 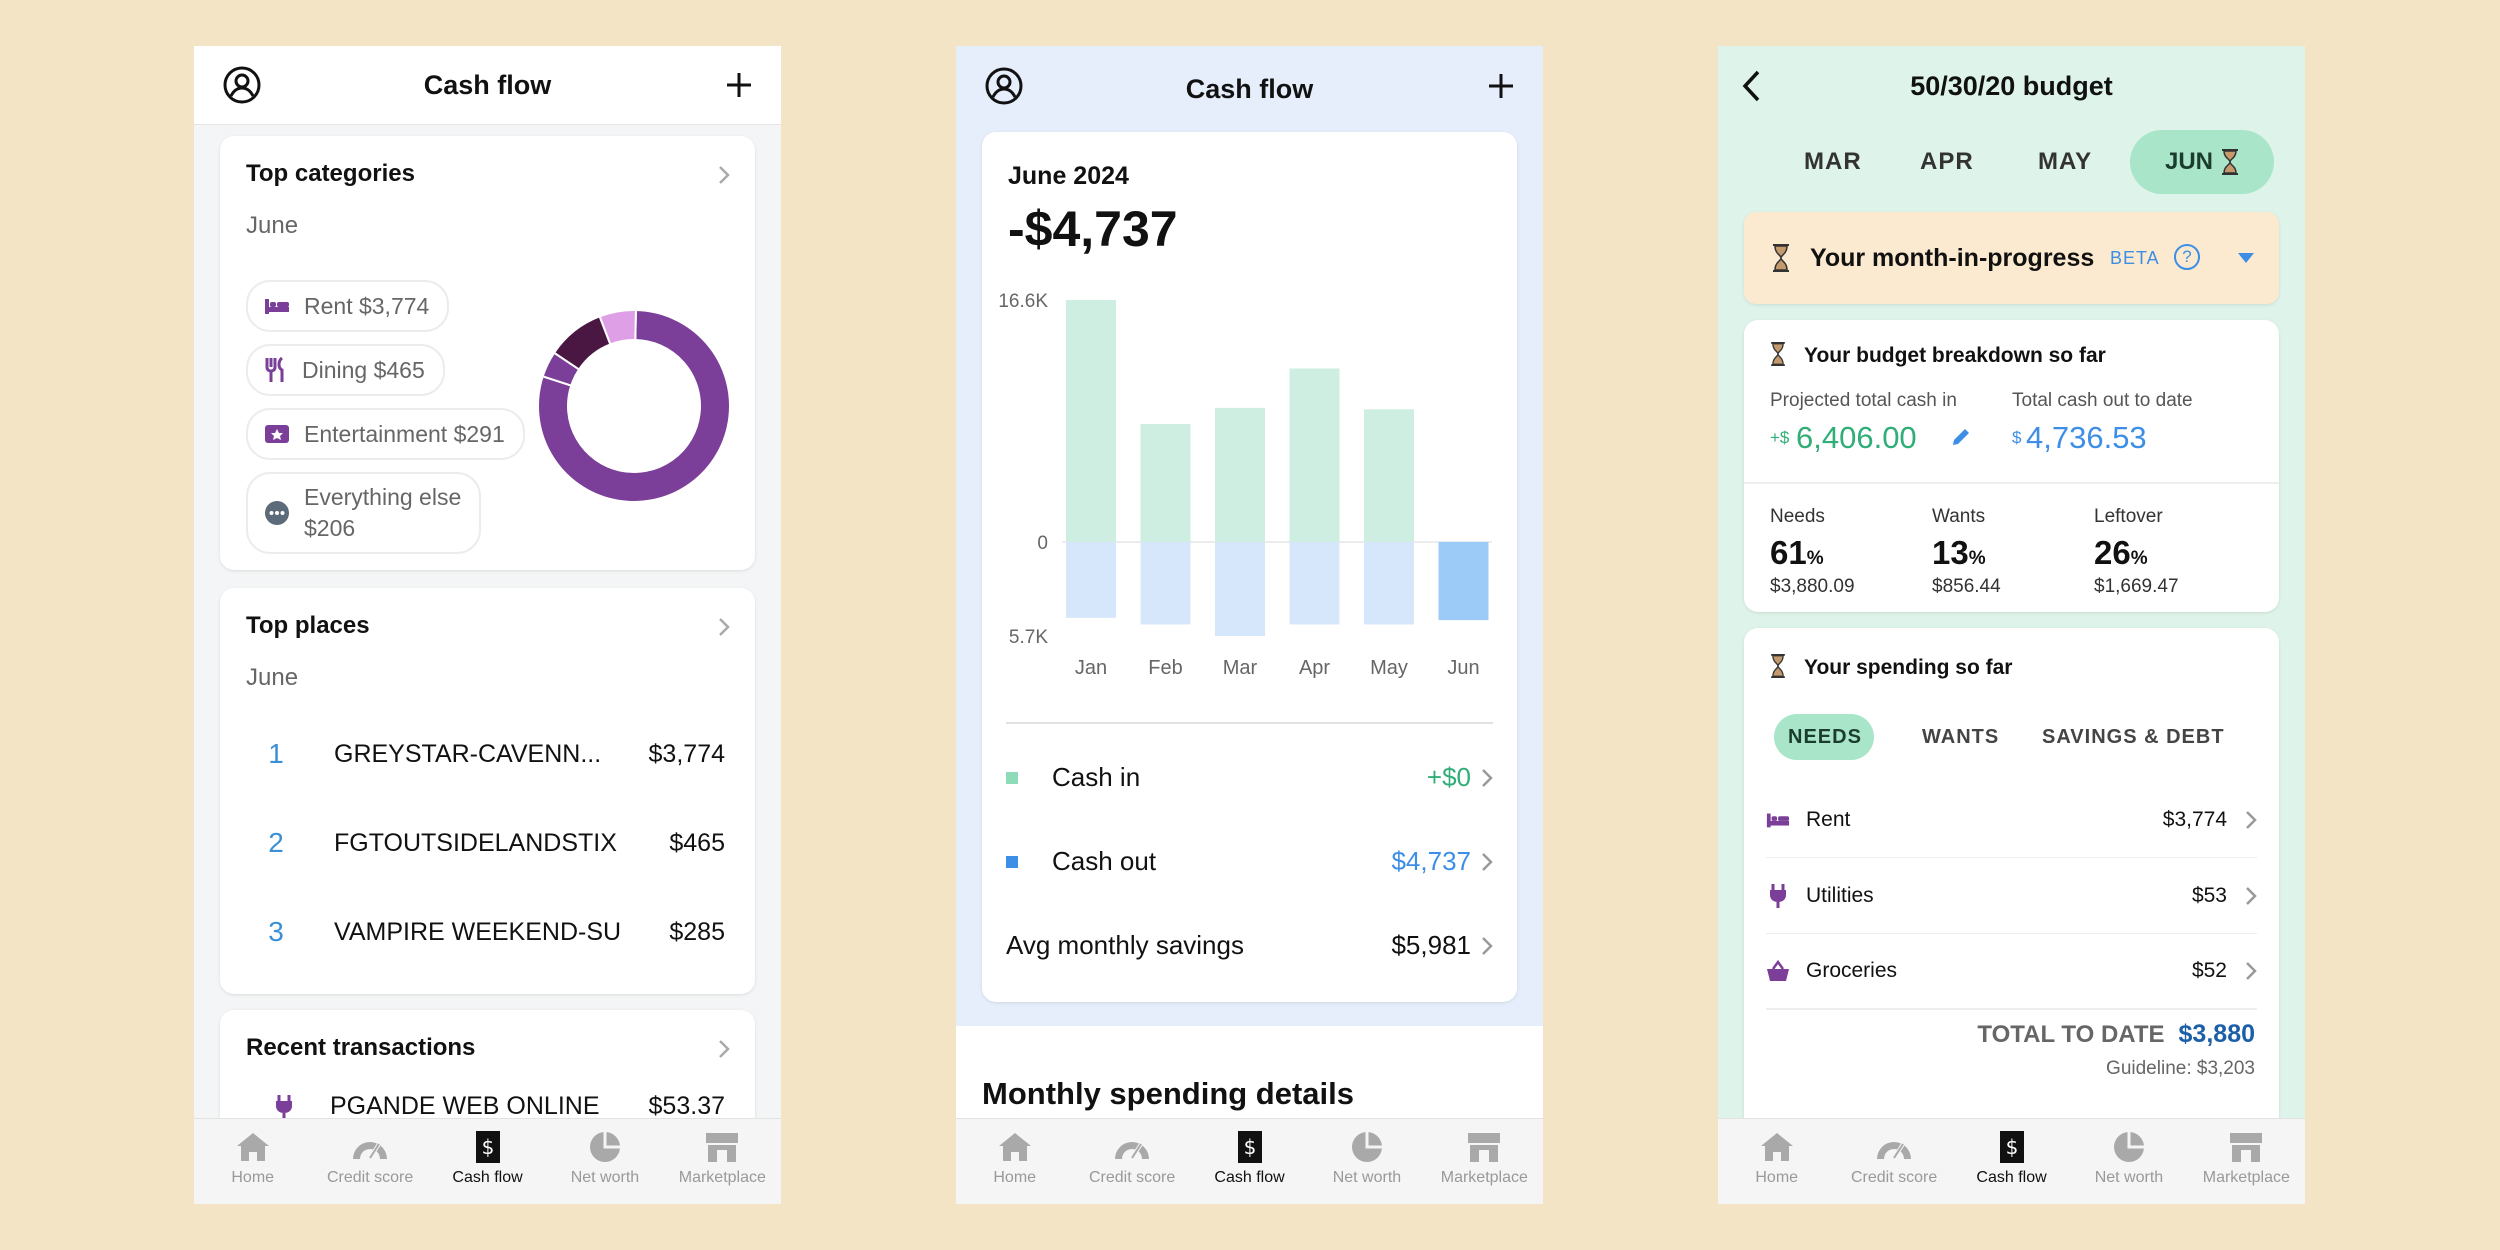 I want to click on place-row: 3 VAMPIRE WEEKEND-SU $285, so click(x=485, y=932).